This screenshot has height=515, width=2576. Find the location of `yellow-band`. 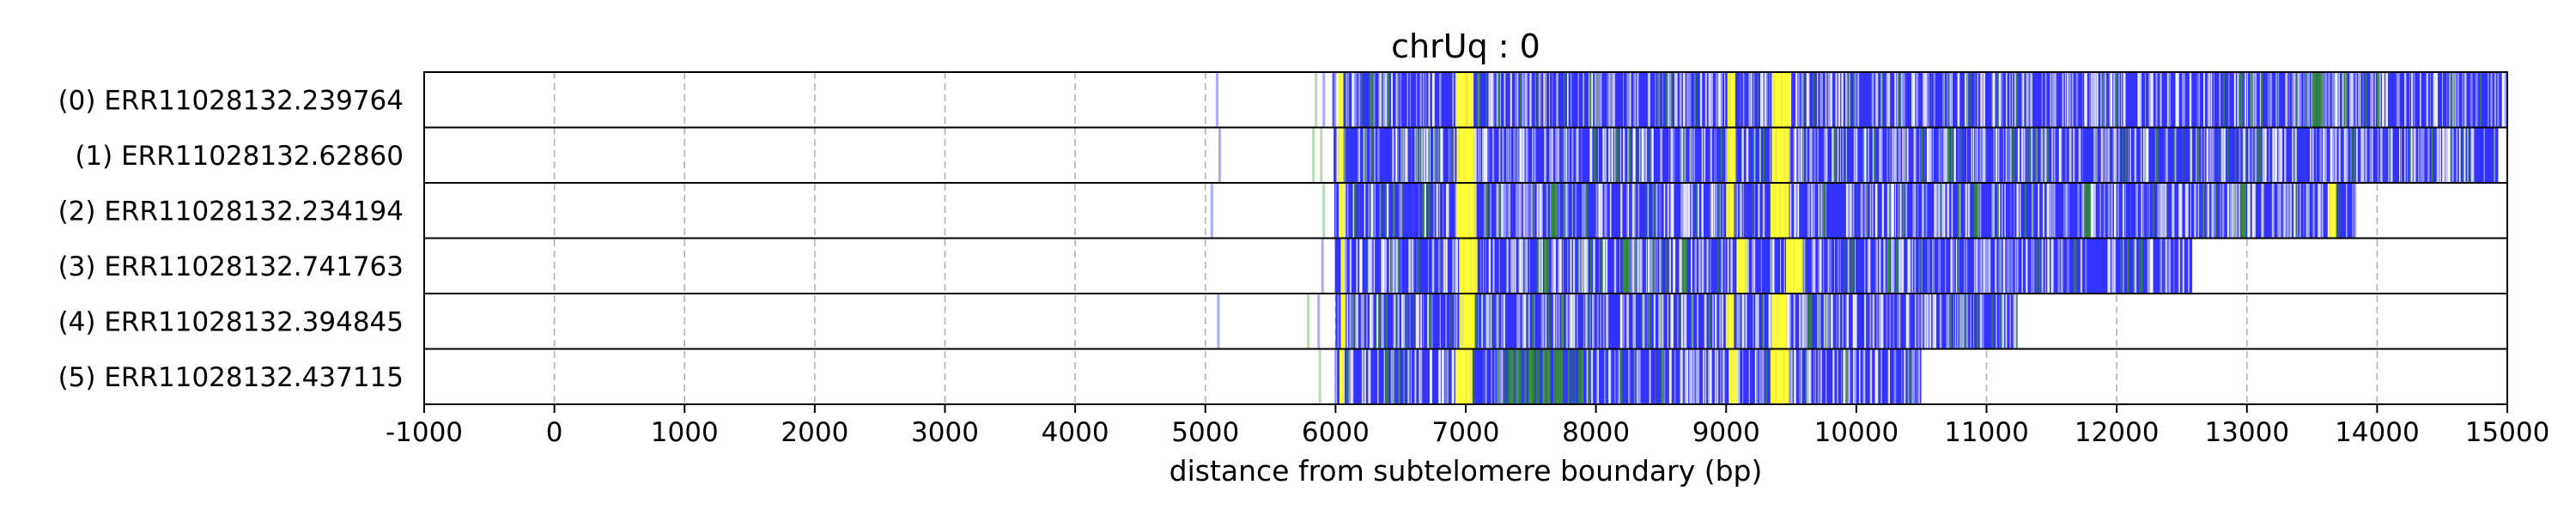

yellow-band is located at coordinates (1466, 211).